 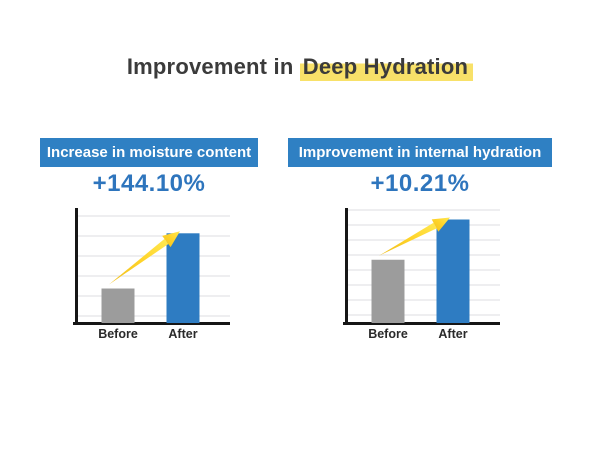 I want to click on moisture-percentage: +144.10%, so click(x=149, y=183).